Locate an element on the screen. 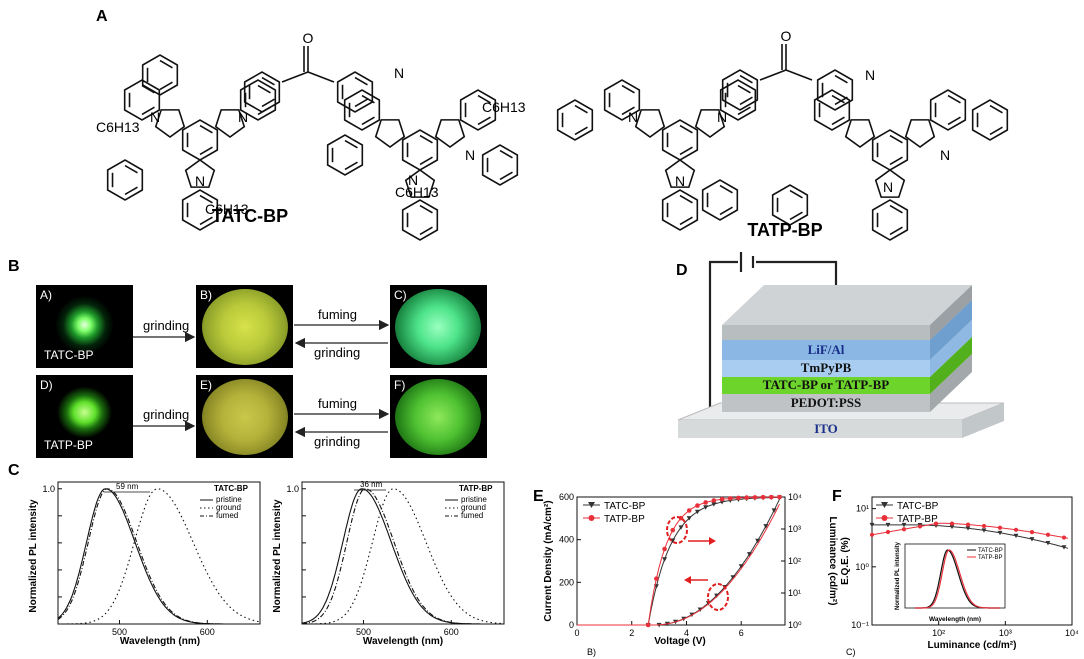  e-xtick-2: 4 is located at coordinates (686, 633).